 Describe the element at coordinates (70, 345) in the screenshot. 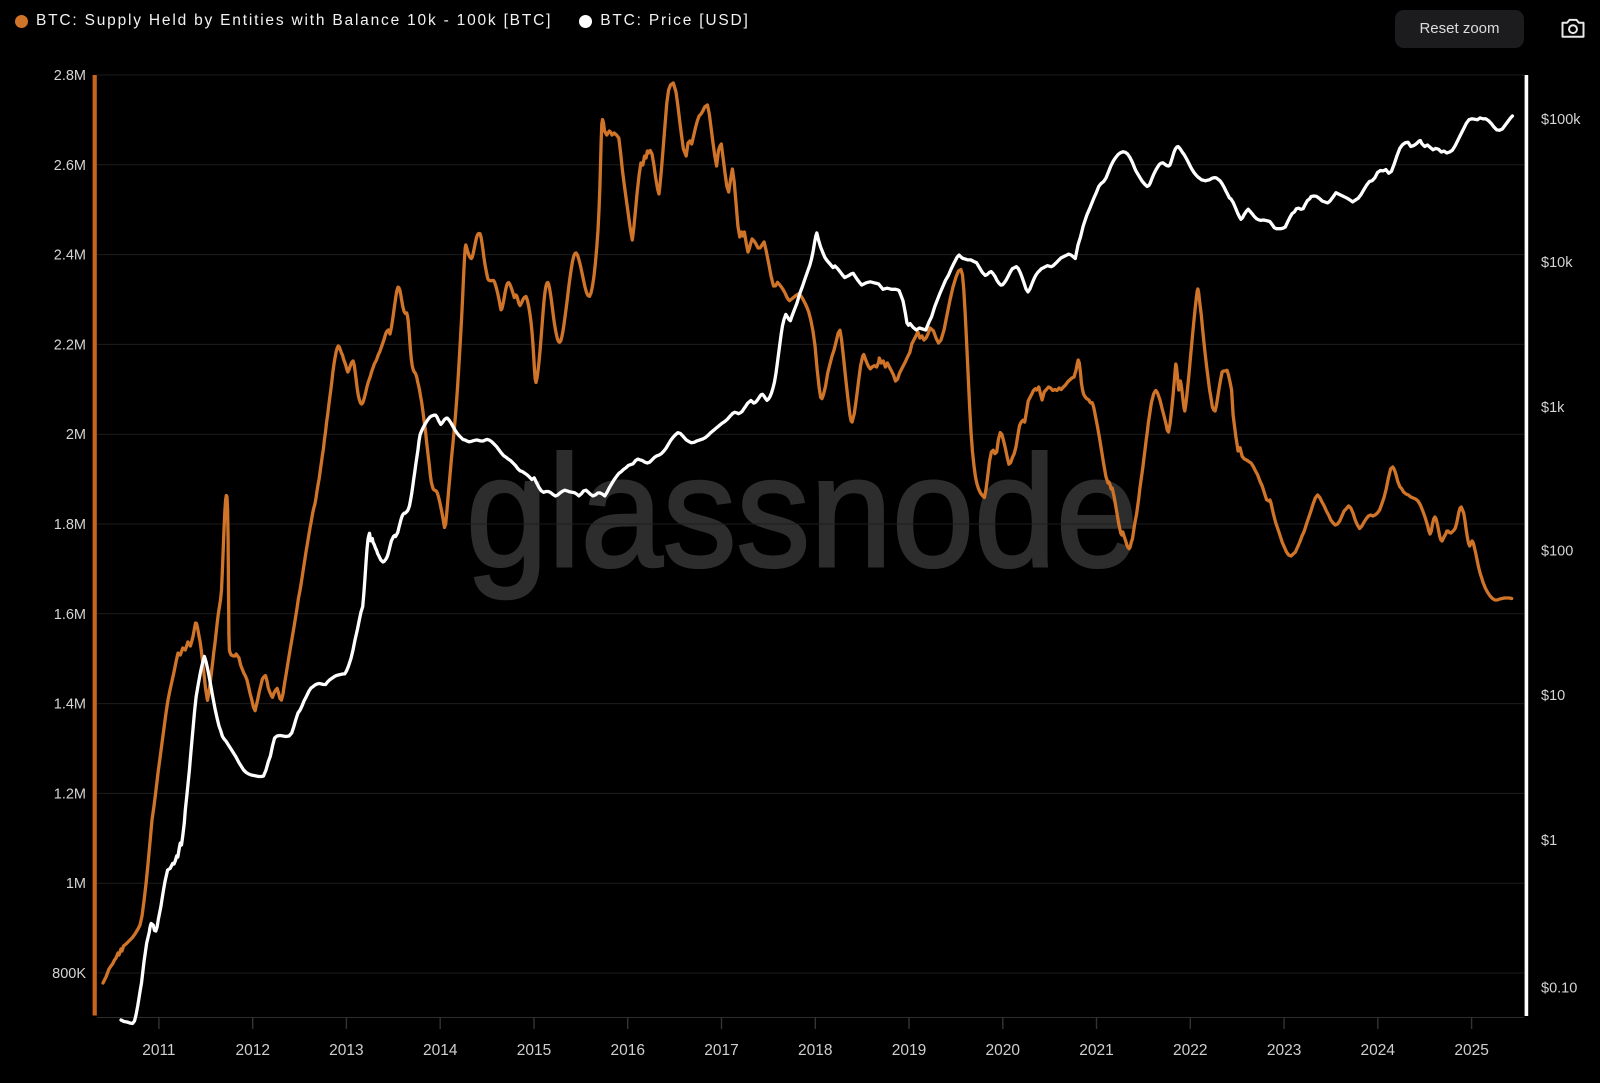

I see `svg-text: 2.2M` at that location.